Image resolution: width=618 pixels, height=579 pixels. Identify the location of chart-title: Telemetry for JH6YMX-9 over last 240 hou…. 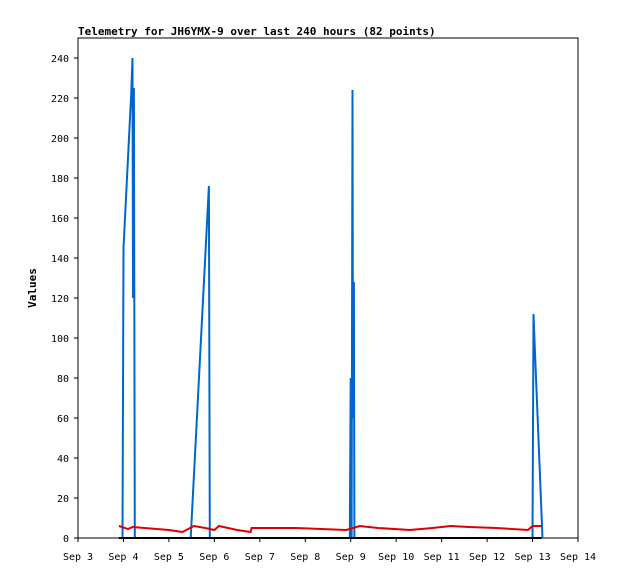
(257, 31).